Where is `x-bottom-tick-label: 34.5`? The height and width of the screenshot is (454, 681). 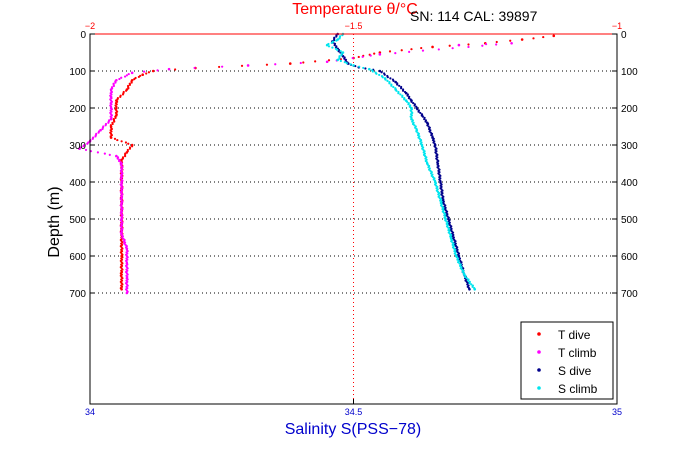 x-bottom-tick-label: 34.5 is located at coordinates (354, 412).